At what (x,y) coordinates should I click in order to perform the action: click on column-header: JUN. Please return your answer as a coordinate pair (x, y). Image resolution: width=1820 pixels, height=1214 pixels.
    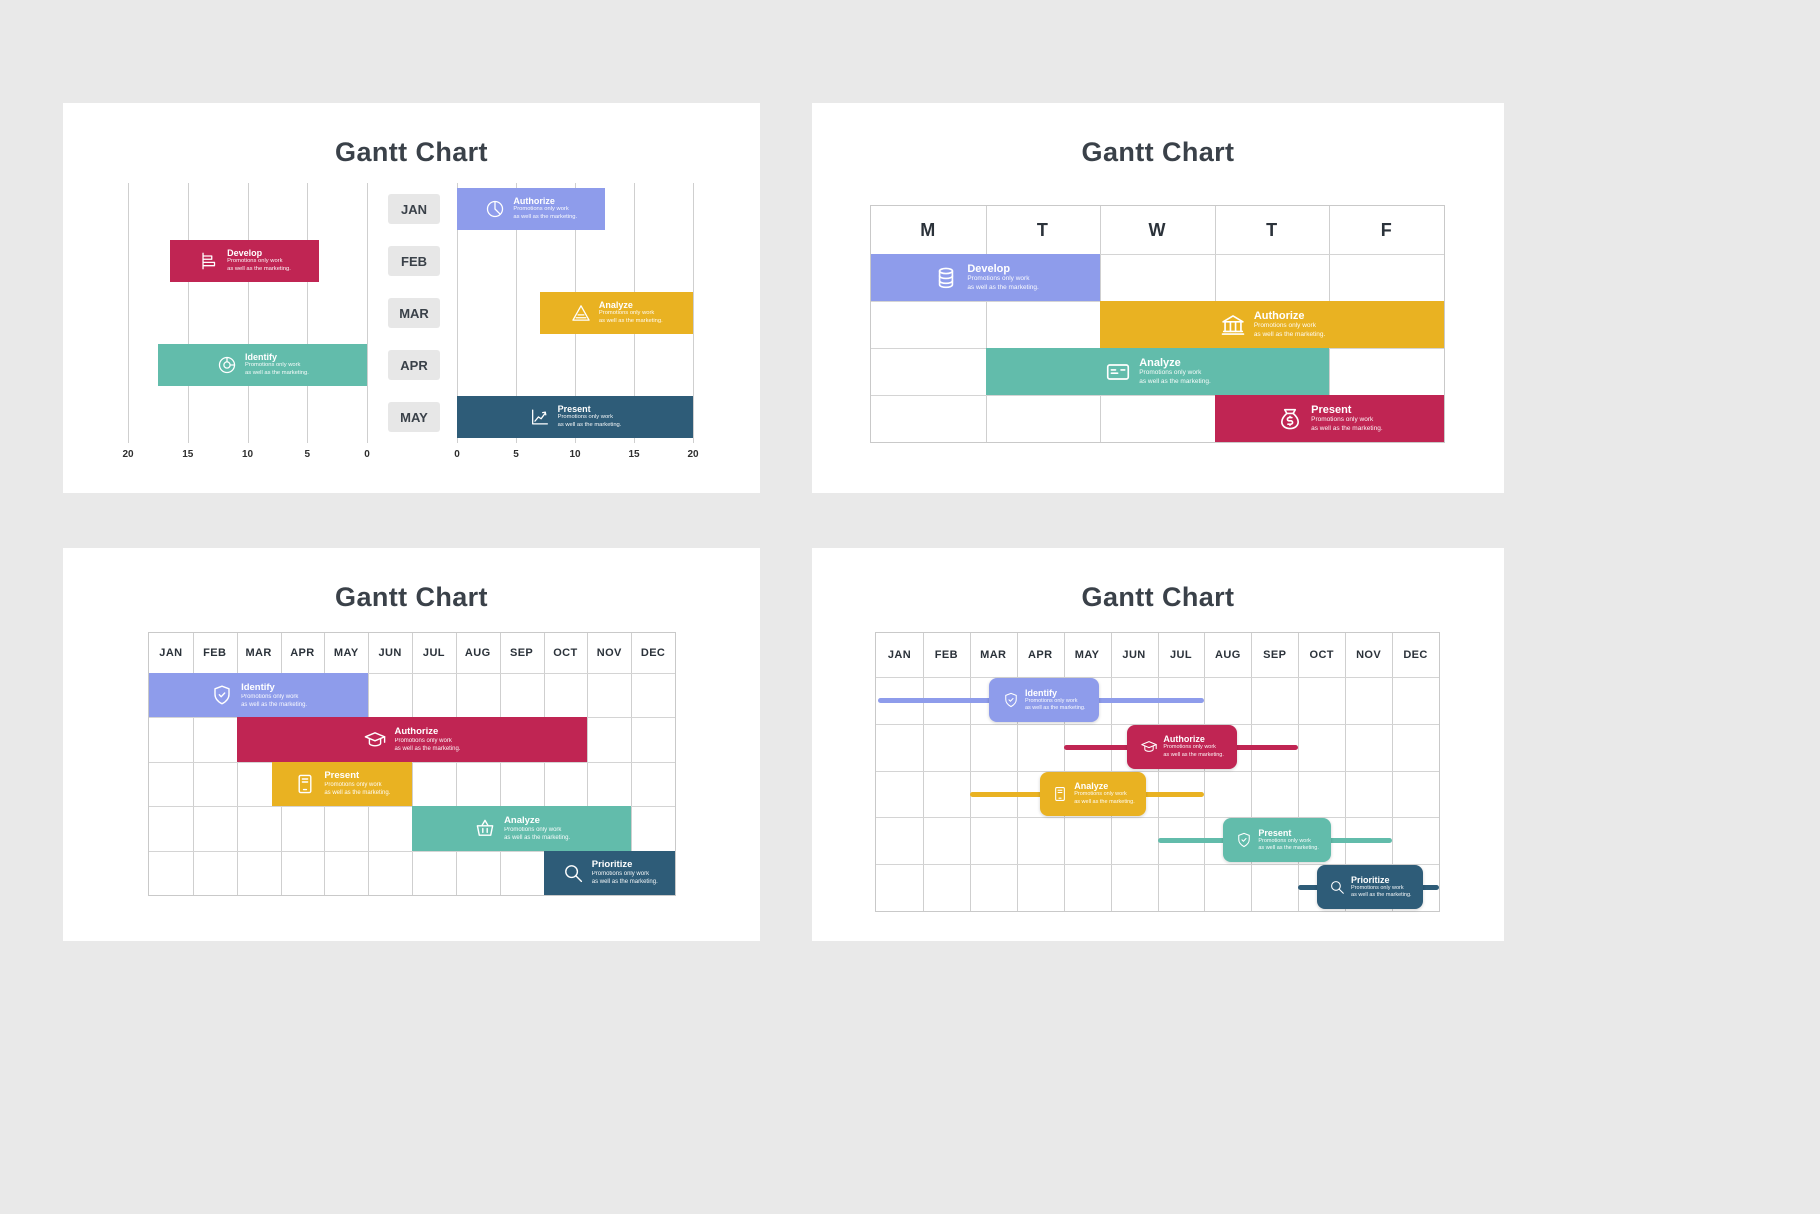
    Looking at the image, I should click on (390, 653).